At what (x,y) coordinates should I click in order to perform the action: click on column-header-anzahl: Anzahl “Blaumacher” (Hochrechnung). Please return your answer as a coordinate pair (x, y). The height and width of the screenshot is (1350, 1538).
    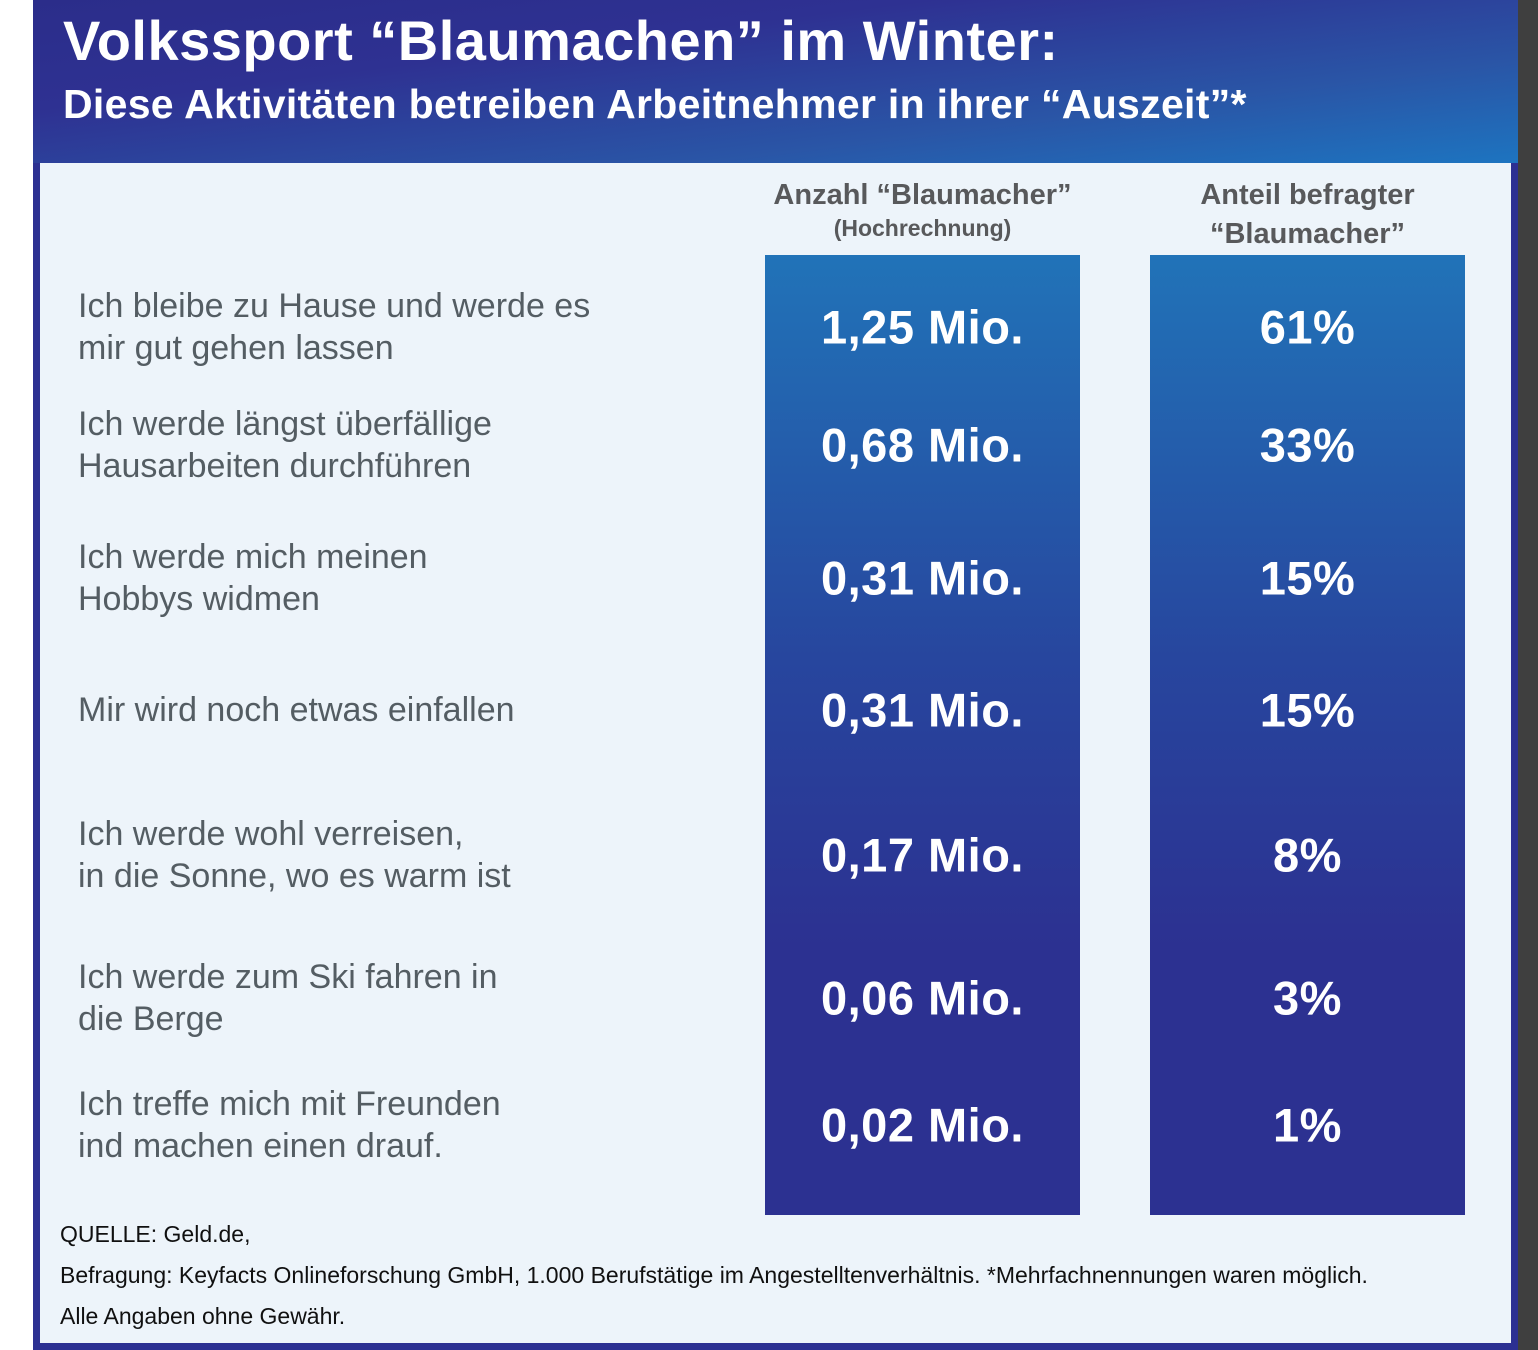
    Looking at the image, I should click on (922, 210).